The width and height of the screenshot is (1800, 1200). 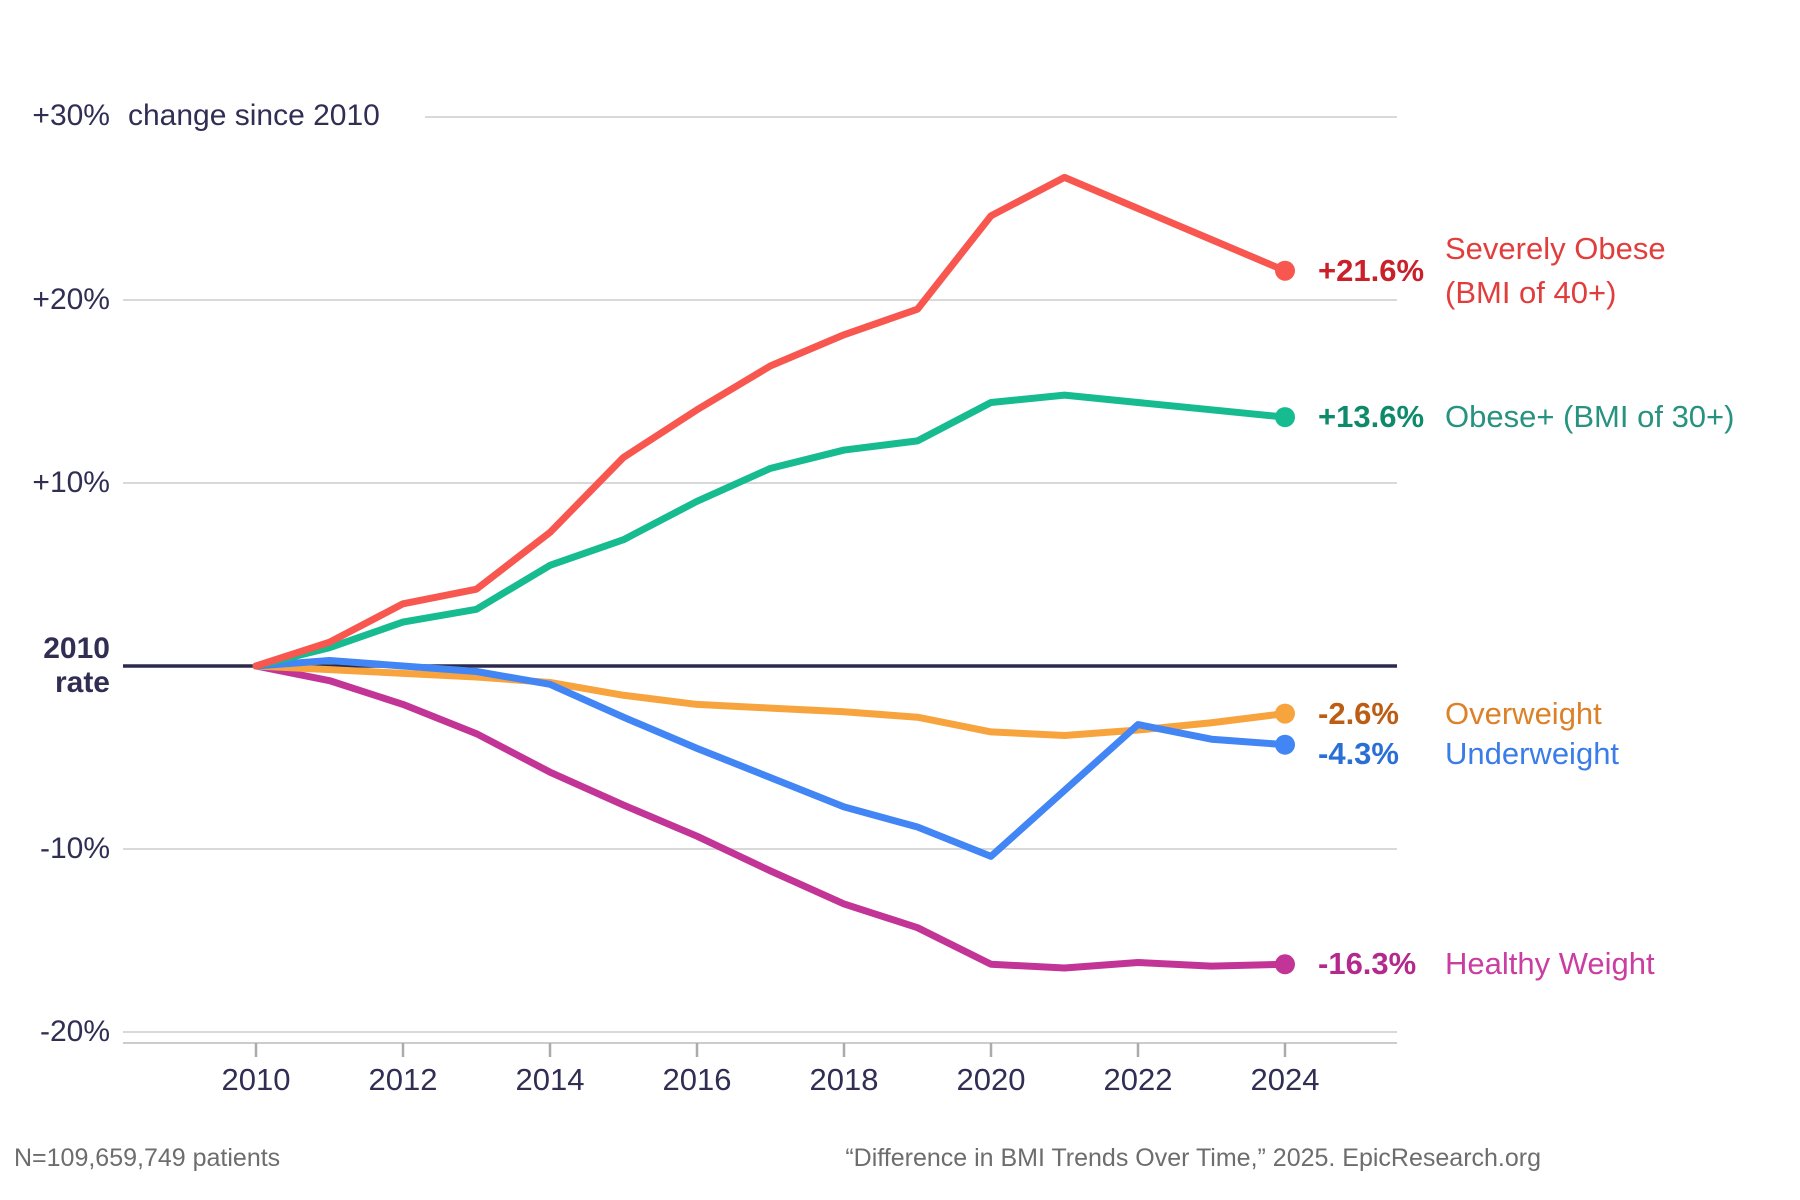 I want to click on series-end-value-obese-plus: +13.6%, so click(x=1371, y=417).